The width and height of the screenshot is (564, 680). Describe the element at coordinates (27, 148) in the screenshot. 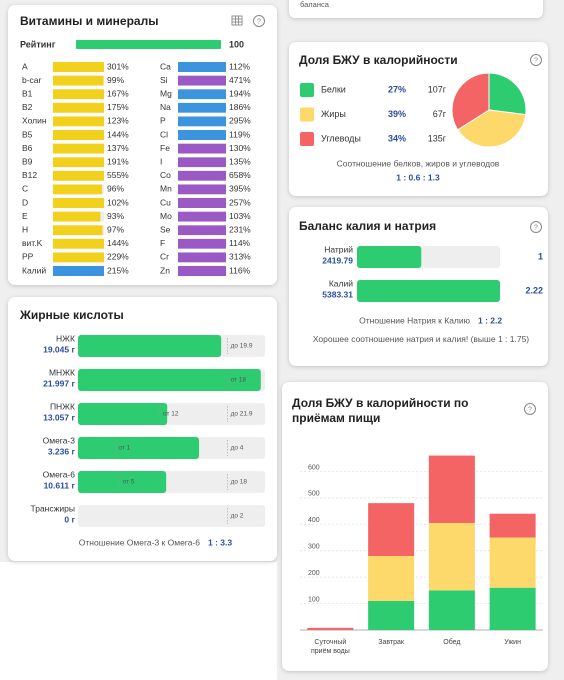

I see `nutrient-name: B6` at that location.